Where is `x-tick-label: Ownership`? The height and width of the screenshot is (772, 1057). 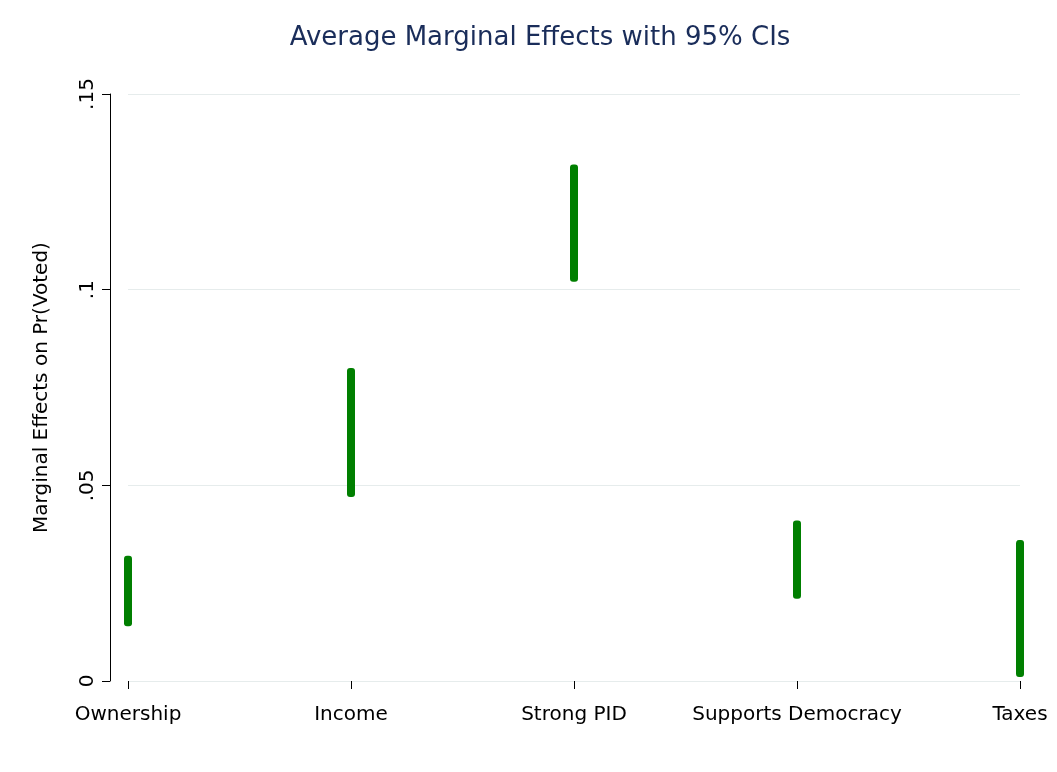
x-tick-label: Ownership is located at coordinates (128, 713).